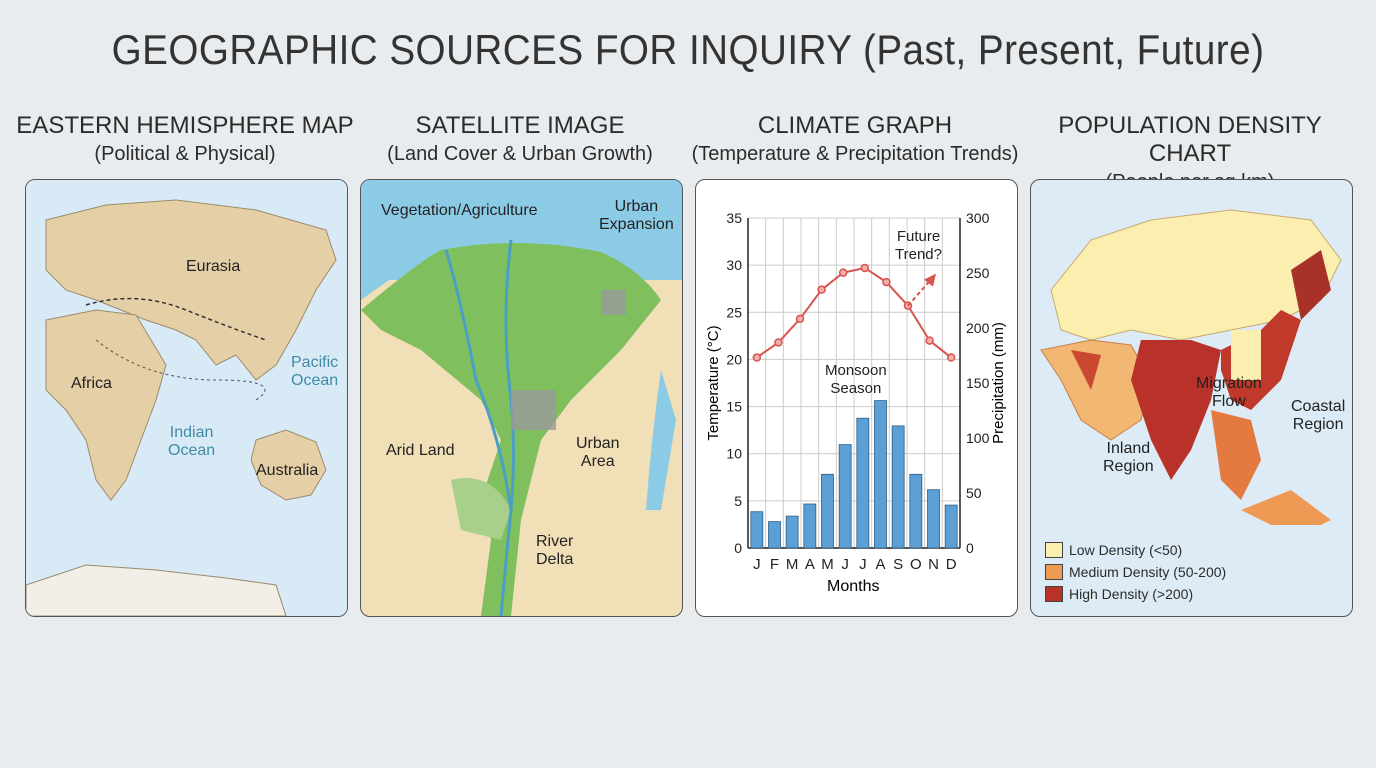 Image resolution: width=1376 pixels, height=768 pixels. I want to click on y-tick-label-left: 5, so click(738, 501).